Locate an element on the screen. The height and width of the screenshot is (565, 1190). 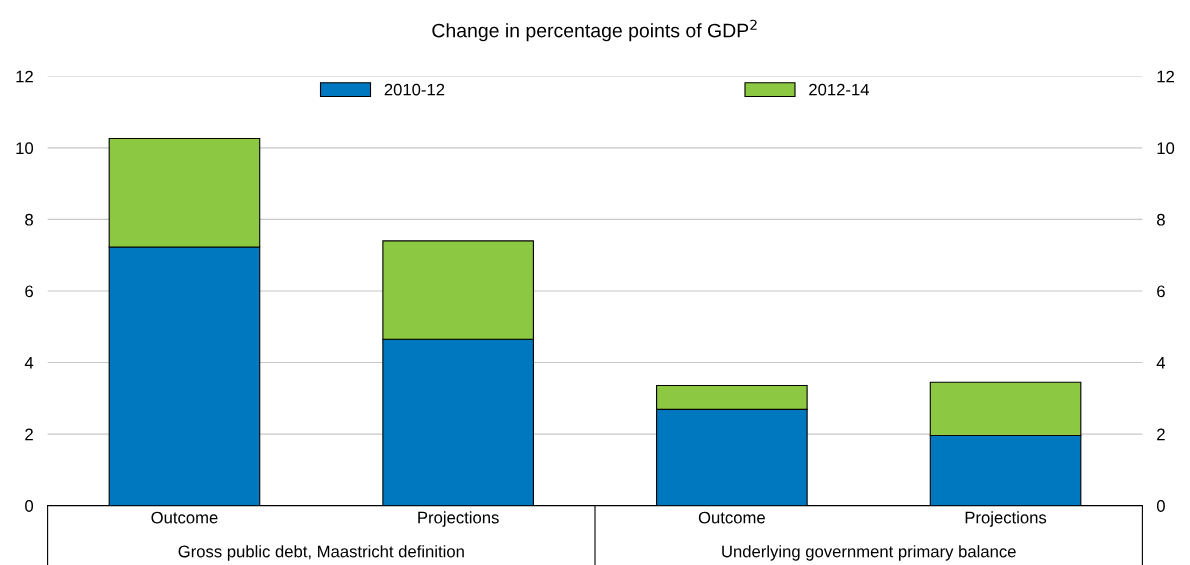
legend-label: 2010-12 is located at coordinates (414, 89).